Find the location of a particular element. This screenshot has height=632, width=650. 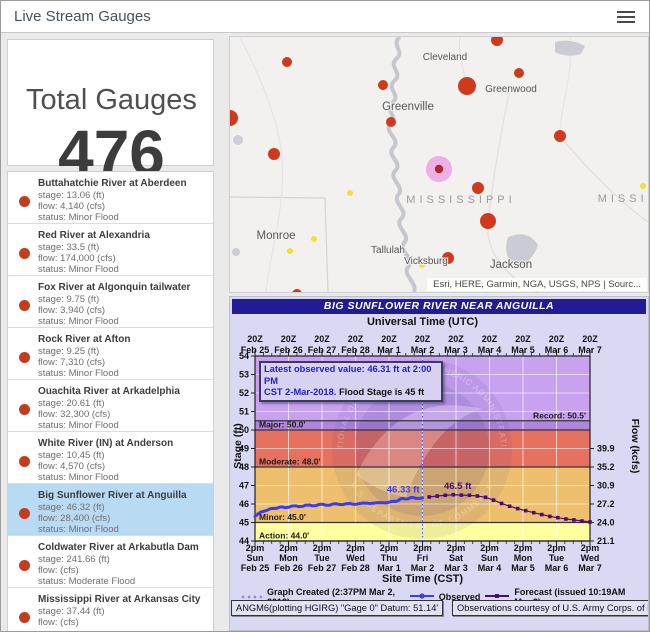

site-time-axis-label: Site Time (CST) is located at coordinates (422, 579).